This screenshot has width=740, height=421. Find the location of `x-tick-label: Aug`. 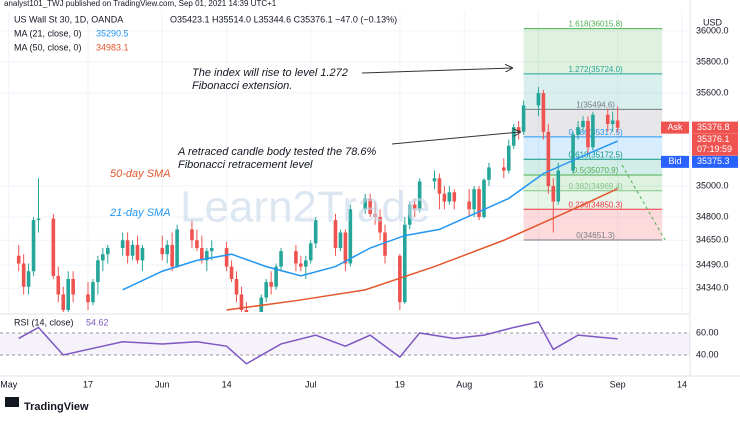

x-tick-label: Aug is located at coordinates (464, 384).